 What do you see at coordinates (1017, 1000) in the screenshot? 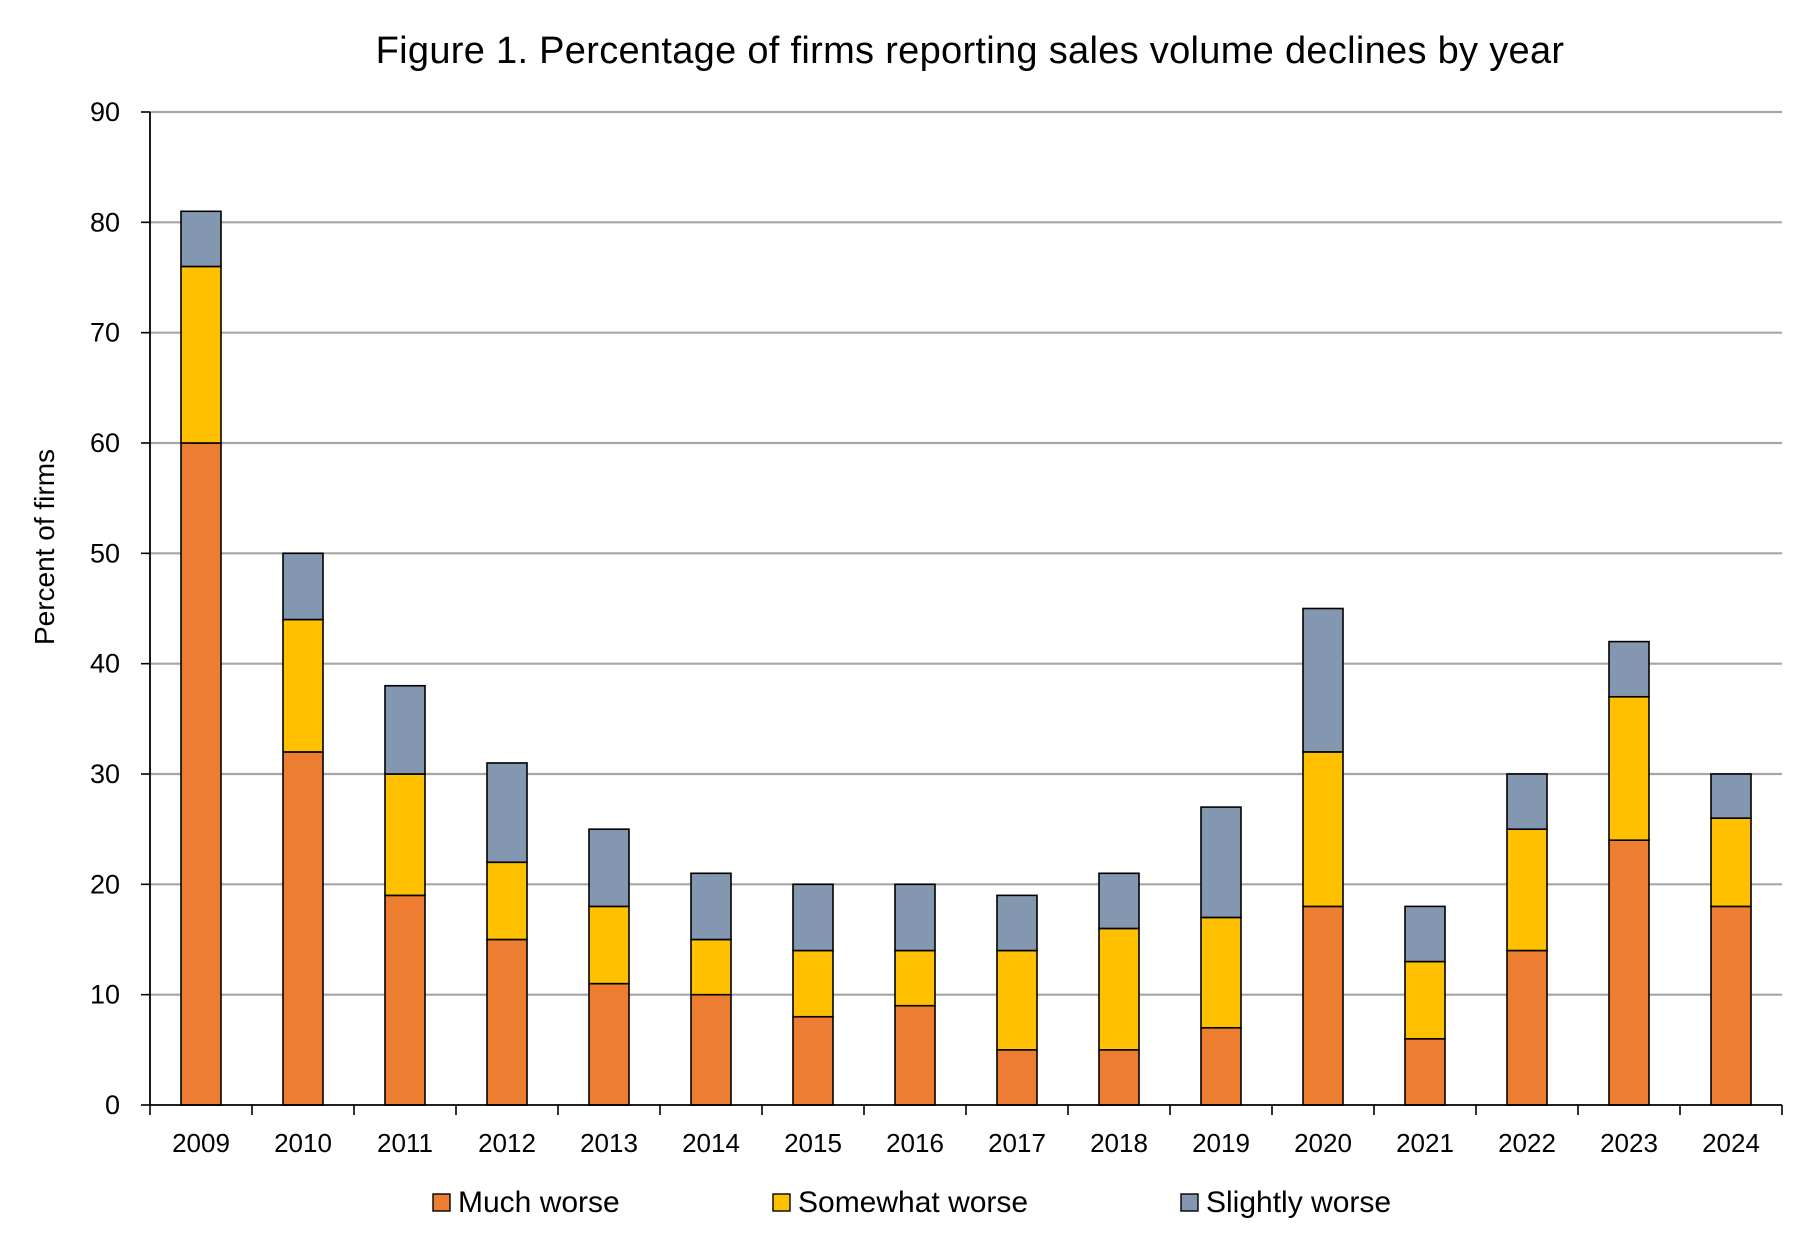
I see `bar-somewhat-worse-2017` at bounding box center [1017, 1000].